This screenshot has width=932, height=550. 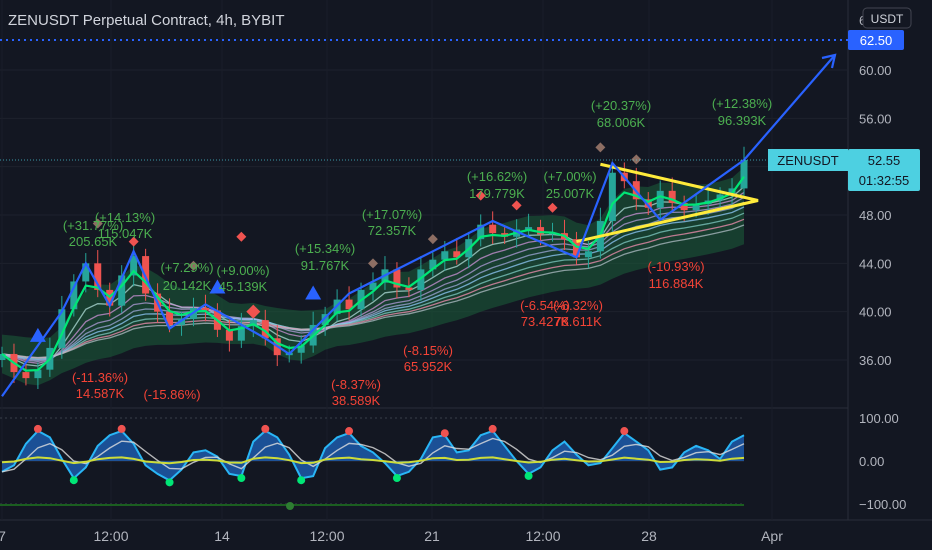 I want to click on currency-button, so click(x=887, y=18).